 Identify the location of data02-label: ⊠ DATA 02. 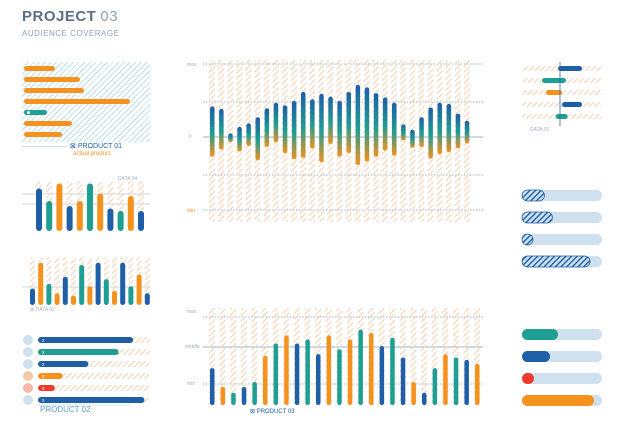
(42, 310).